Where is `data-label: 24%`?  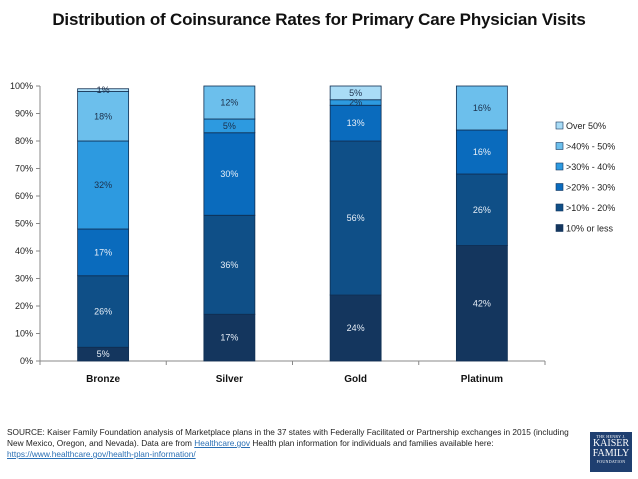 data-label: 24% is located at coordinates (356, 328).